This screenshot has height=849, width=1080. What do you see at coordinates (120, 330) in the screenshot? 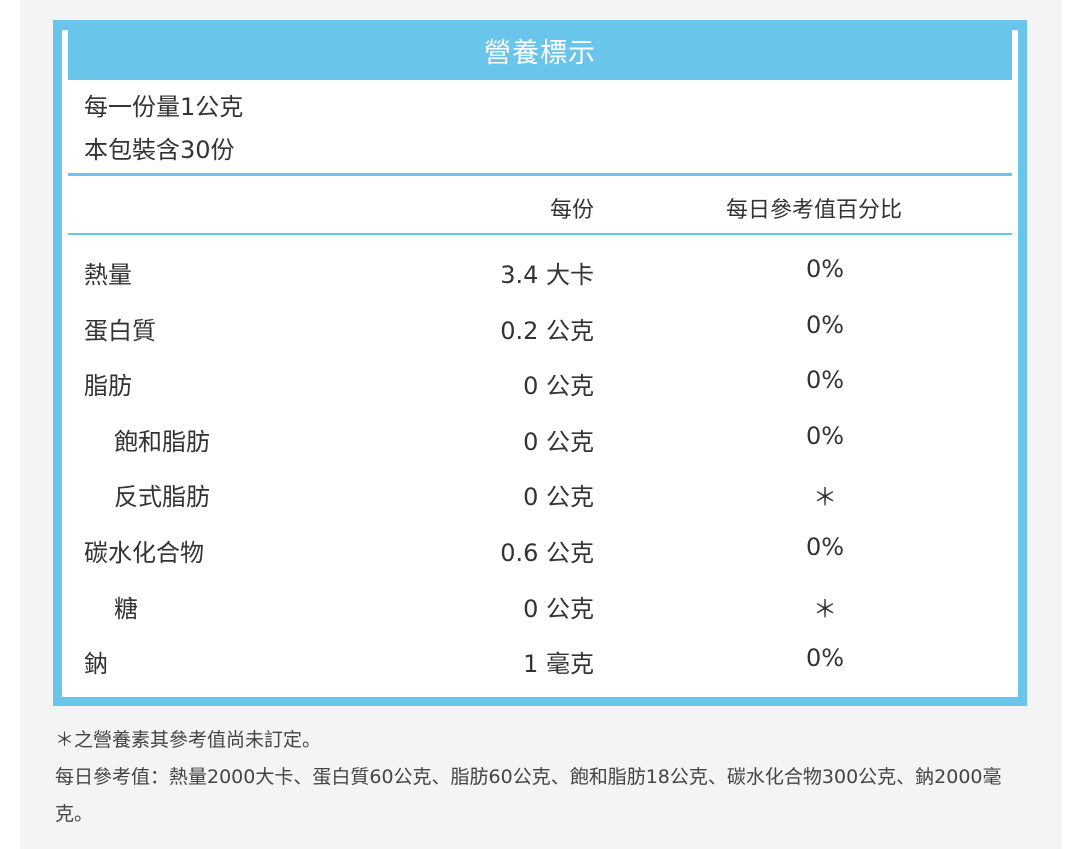
I see `nutrient-name: 蛋白質` at bounding box center [120, 330].